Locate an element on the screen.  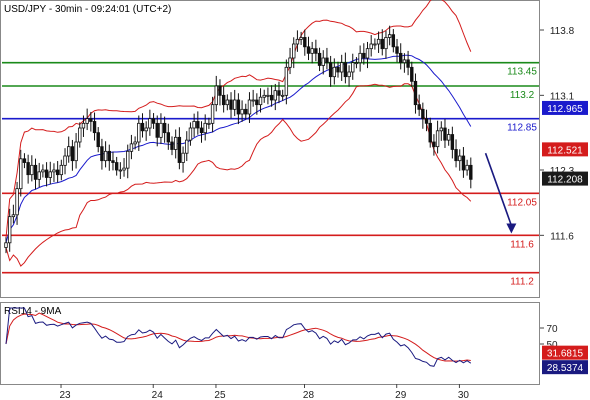
x-tick-label-29: 29 is located at coordinates (401, 395).